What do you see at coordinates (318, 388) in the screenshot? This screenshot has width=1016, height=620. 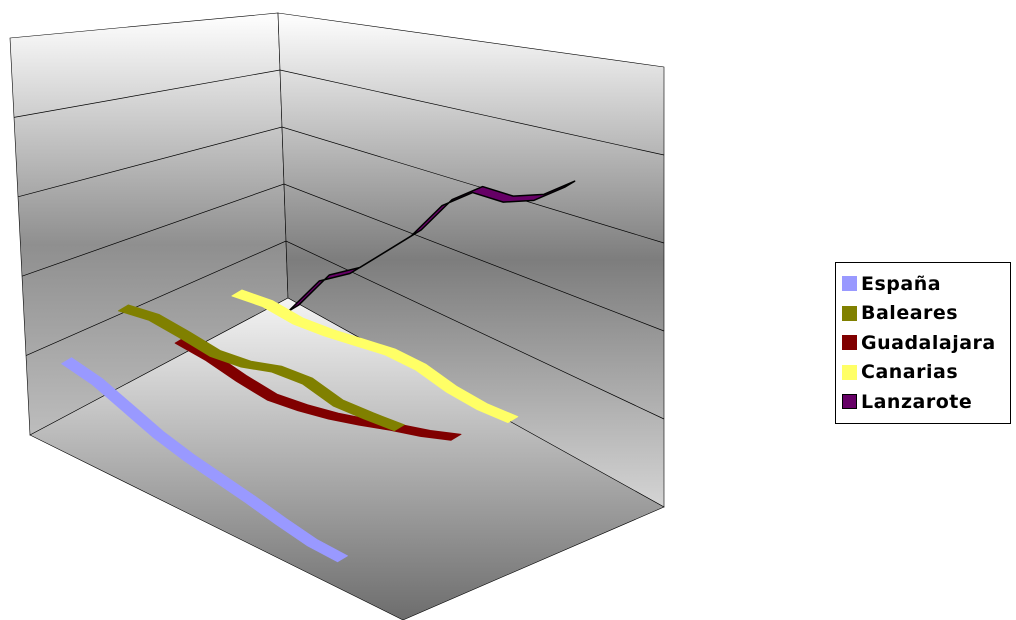 I see `series-ribbon-guadalajara` at bounding box center [318, 388].